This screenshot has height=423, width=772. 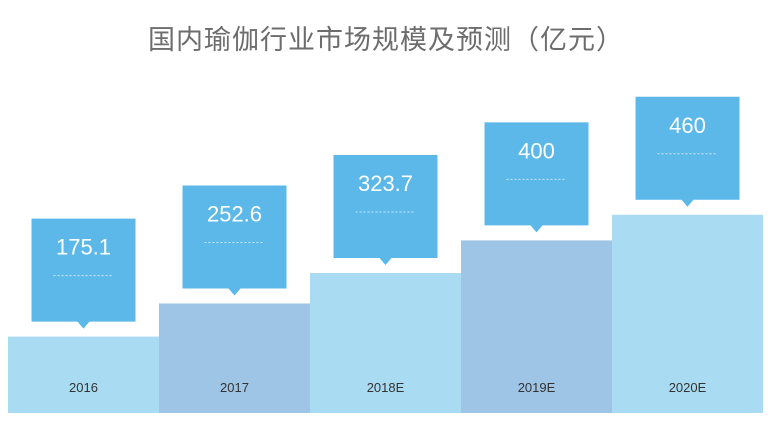 What do you see at coordinates (385, 343) in the screenshot?
I see `bar-2018E` at bounding box center [385, 343].